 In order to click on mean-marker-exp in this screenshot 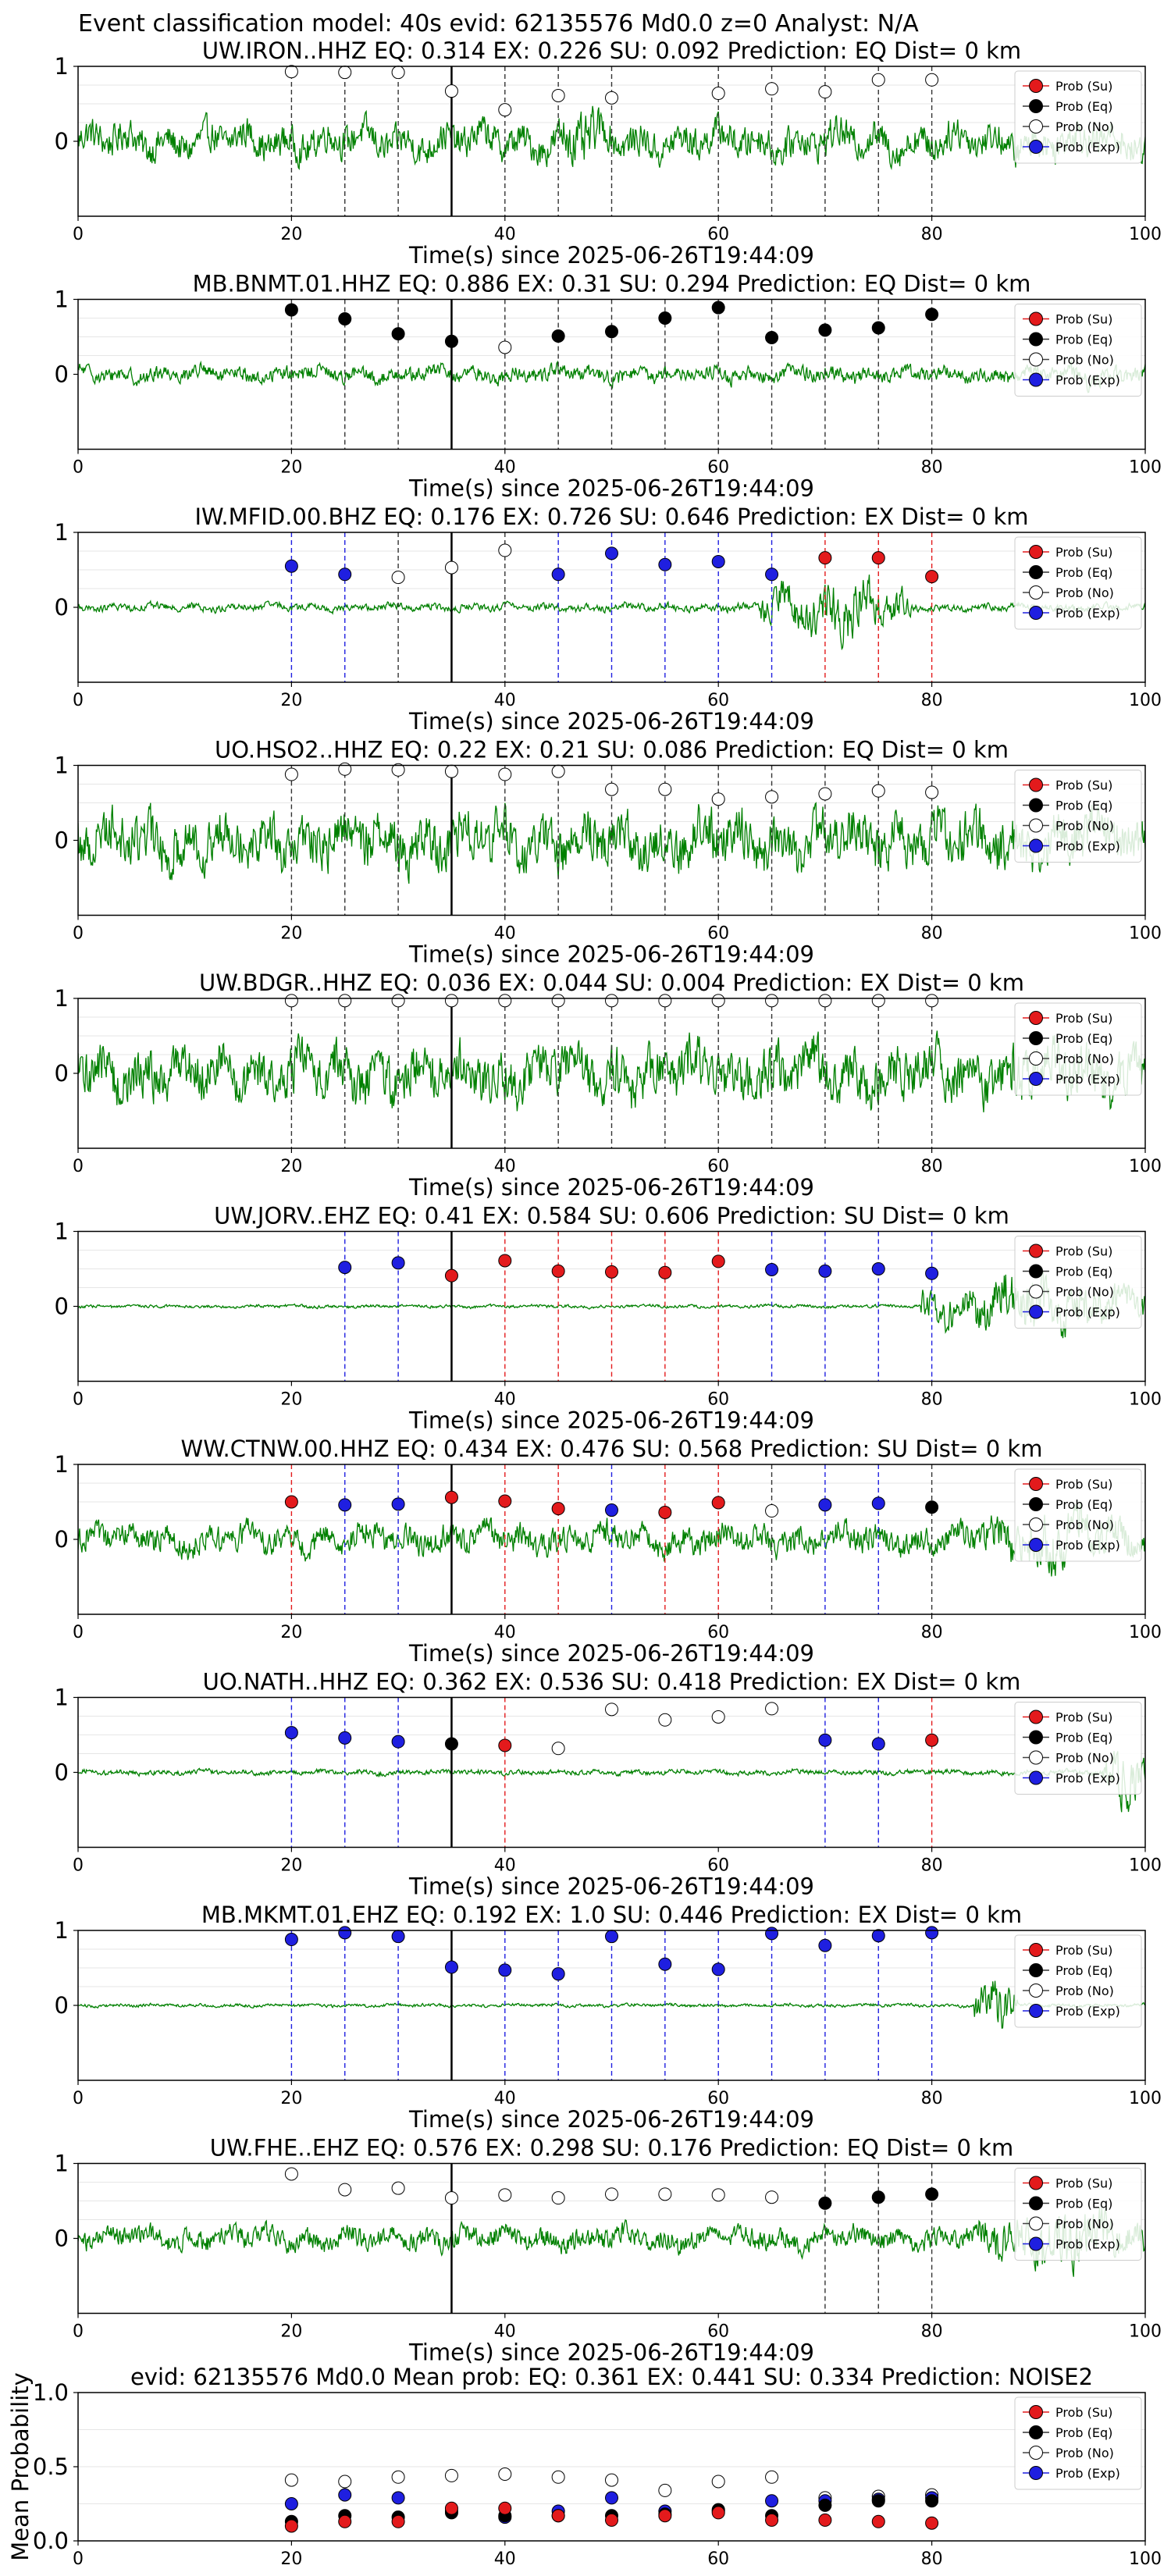, I will do `click(772, 2501)`.